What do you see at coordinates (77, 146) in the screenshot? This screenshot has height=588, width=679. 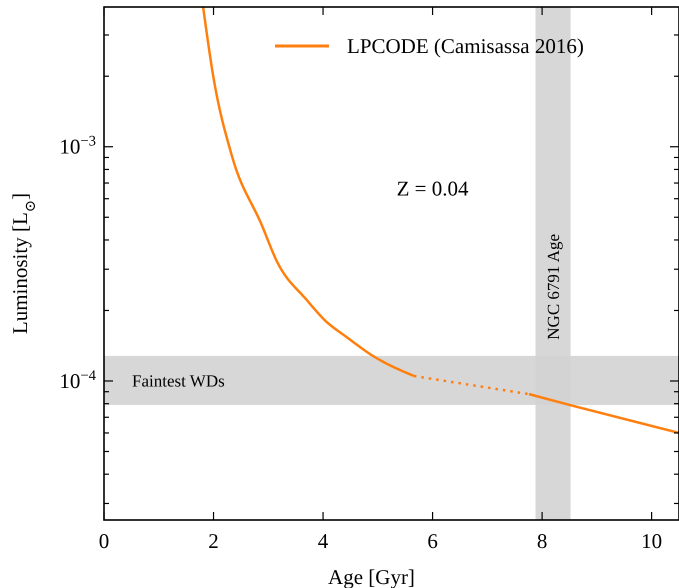 I see `y-tick-label: 10$^{−3}$` at bounding box center [77, 146].